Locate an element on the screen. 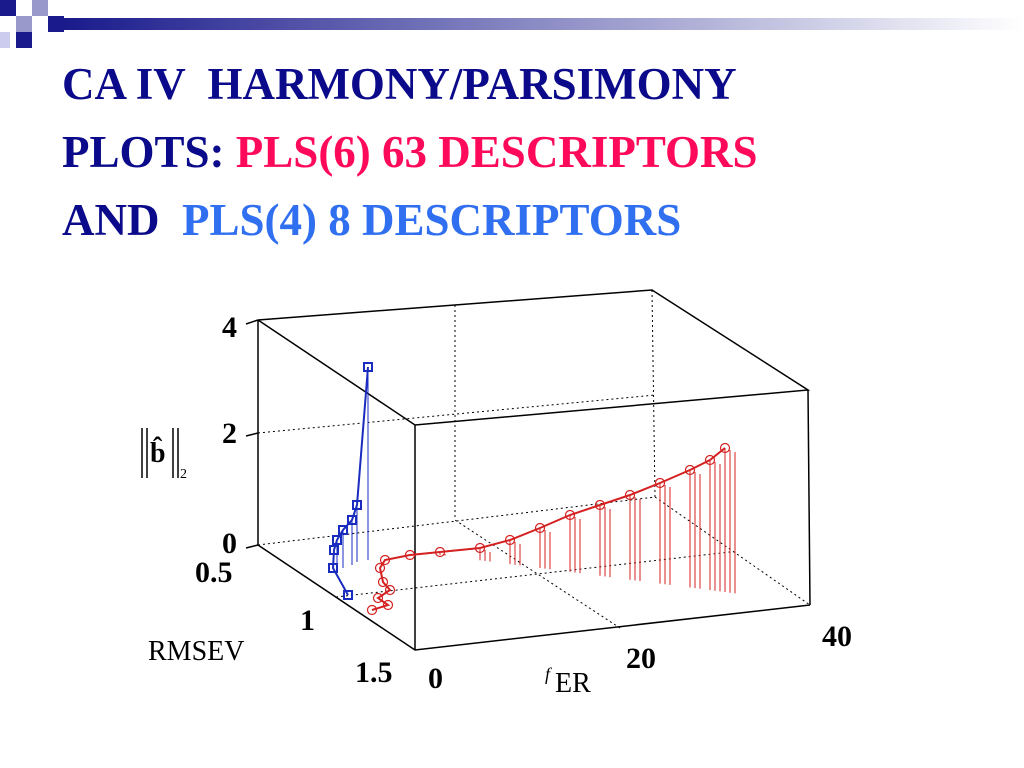  x-tick-label: 0 is located at coordinates (435, 678).